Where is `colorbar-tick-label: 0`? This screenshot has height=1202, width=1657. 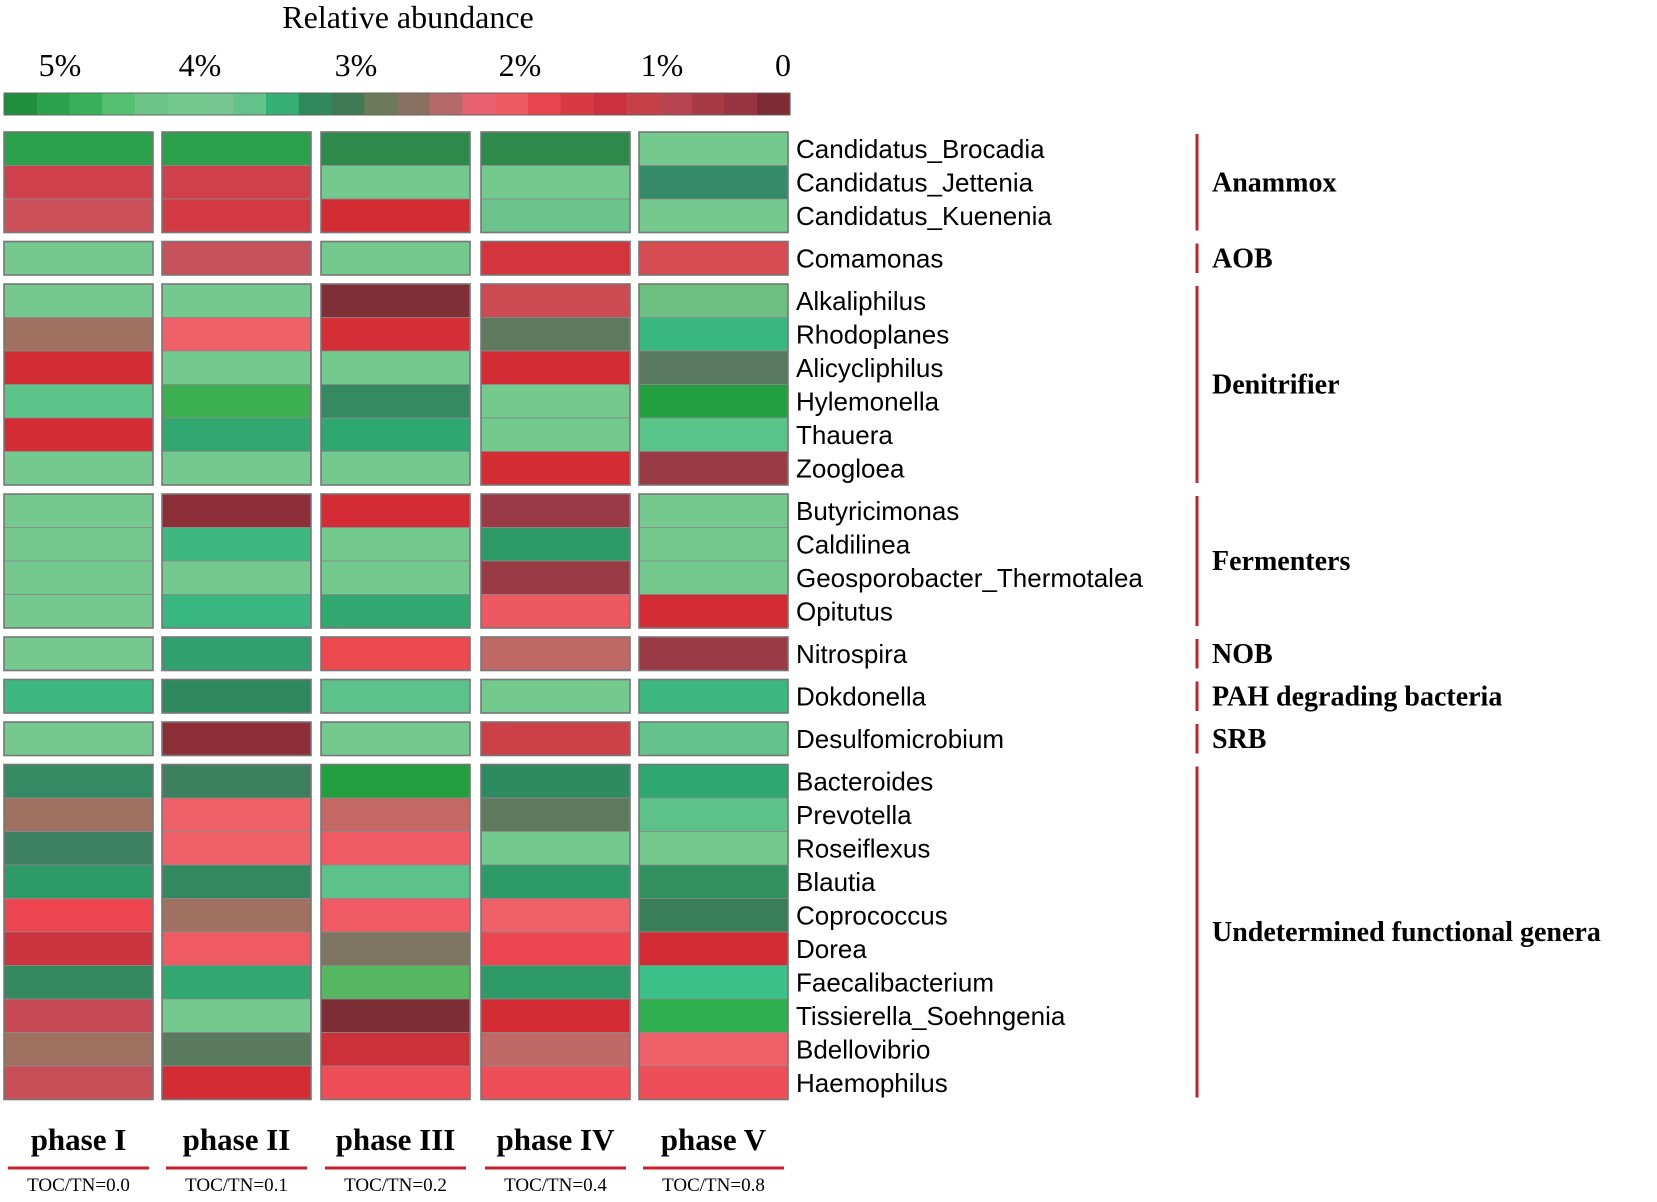 colorbar-tick-label: 0 is located at coordinates (783, 65).